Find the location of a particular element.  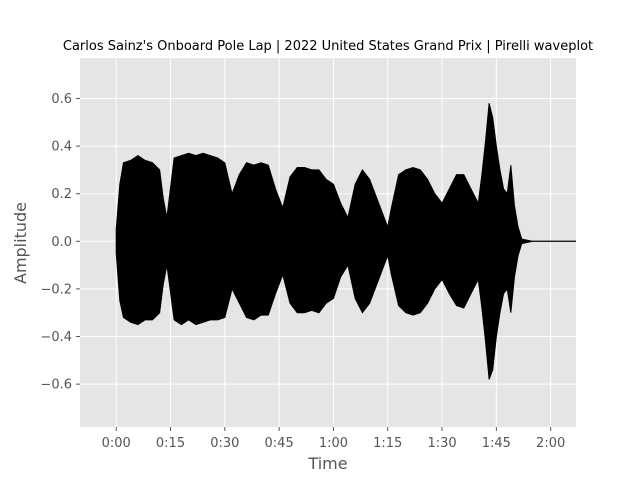

y-tick-label: 0.2 is located at coordinates (61, 194).